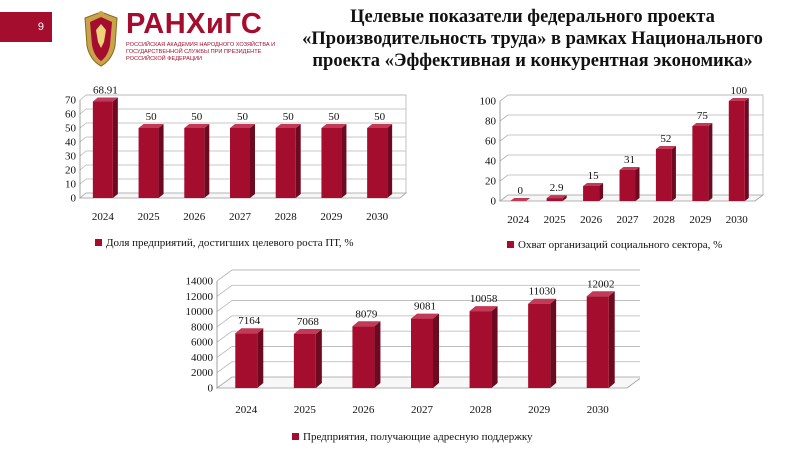  Describe the element at coordinates (488, 102) in the screenshot. I see `y-tick-label: 100` at that location.